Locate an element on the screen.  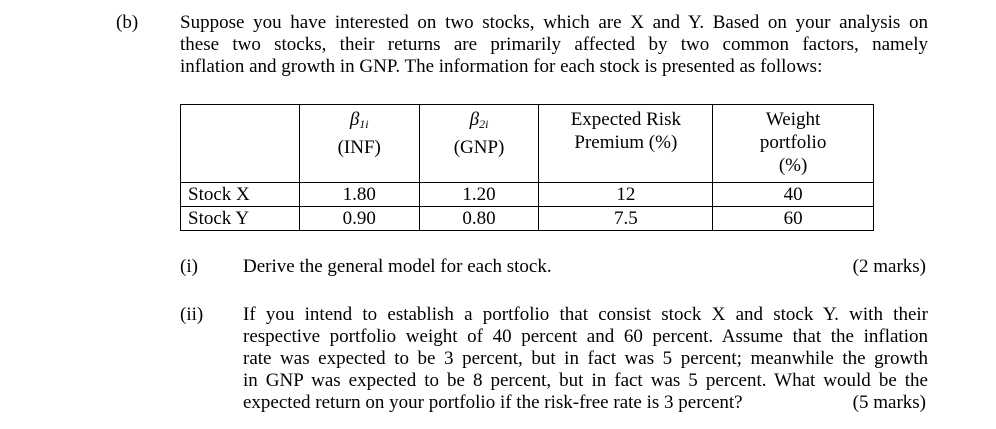
header-beta1: β1i (INF) is located at coordinates (359, 143).